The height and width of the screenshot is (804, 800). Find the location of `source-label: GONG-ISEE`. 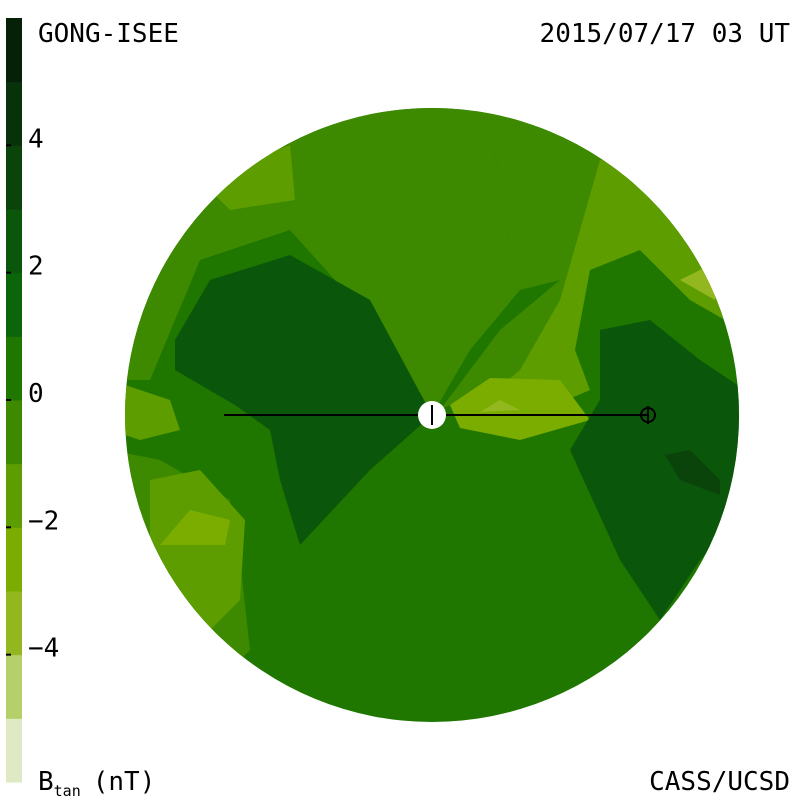

source-label: GONG-ISEE is located at coordinates (108, 34).